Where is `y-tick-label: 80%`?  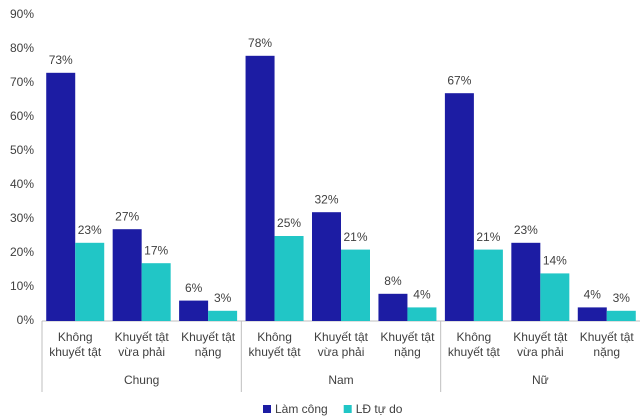
y-tick-label: 80% is located at coordinates (22, 48).